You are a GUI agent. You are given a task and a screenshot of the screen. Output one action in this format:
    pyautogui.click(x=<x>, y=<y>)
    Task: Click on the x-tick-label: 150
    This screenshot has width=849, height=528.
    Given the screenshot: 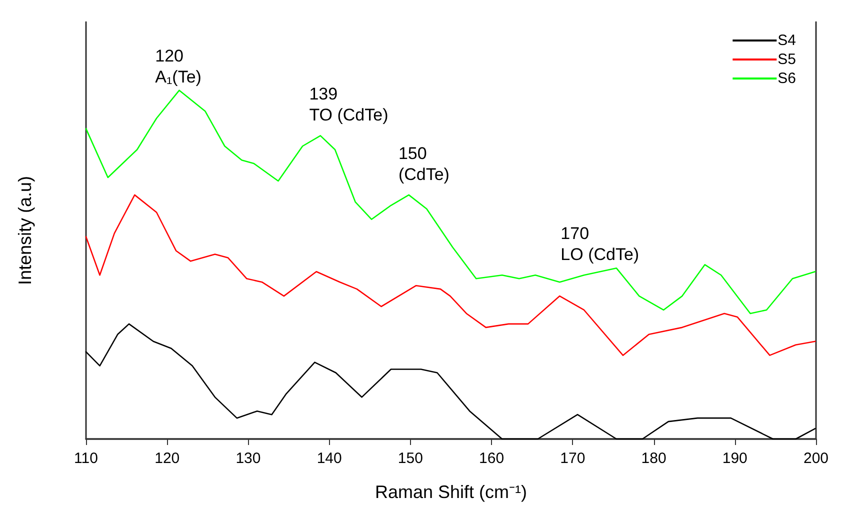 What is the action you would take?
    pyautogui.click(x=410, y=458)
    